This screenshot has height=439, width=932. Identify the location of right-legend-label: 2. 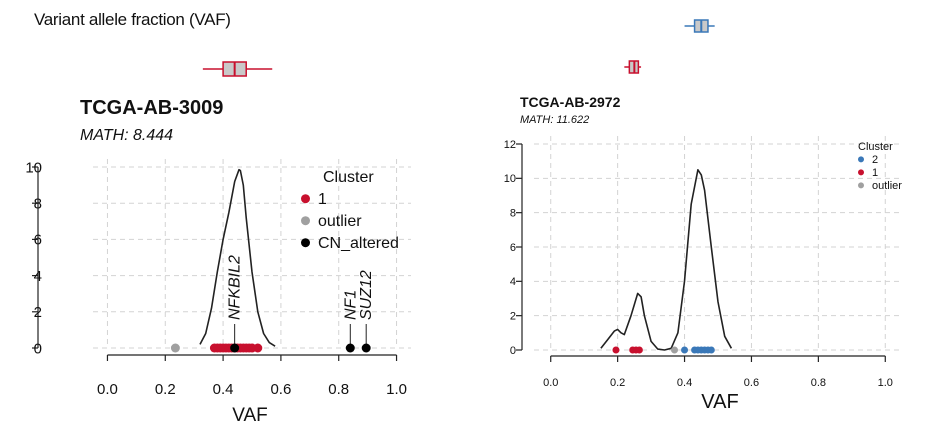
(875, 160).